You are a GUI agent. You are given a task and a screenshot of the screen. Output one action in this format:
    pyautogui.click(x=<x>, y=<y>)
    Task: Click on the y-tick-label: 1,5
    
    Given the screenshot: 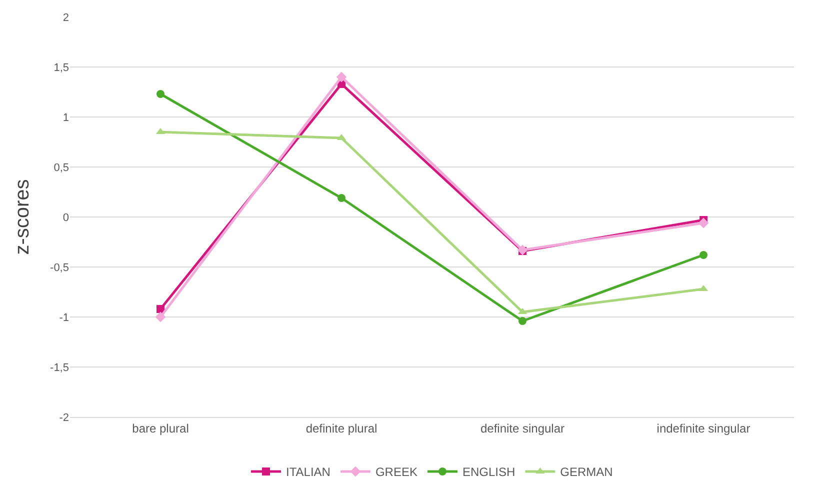 What is the action you would take?
    pyautogui.click(x=61, y=68)
    